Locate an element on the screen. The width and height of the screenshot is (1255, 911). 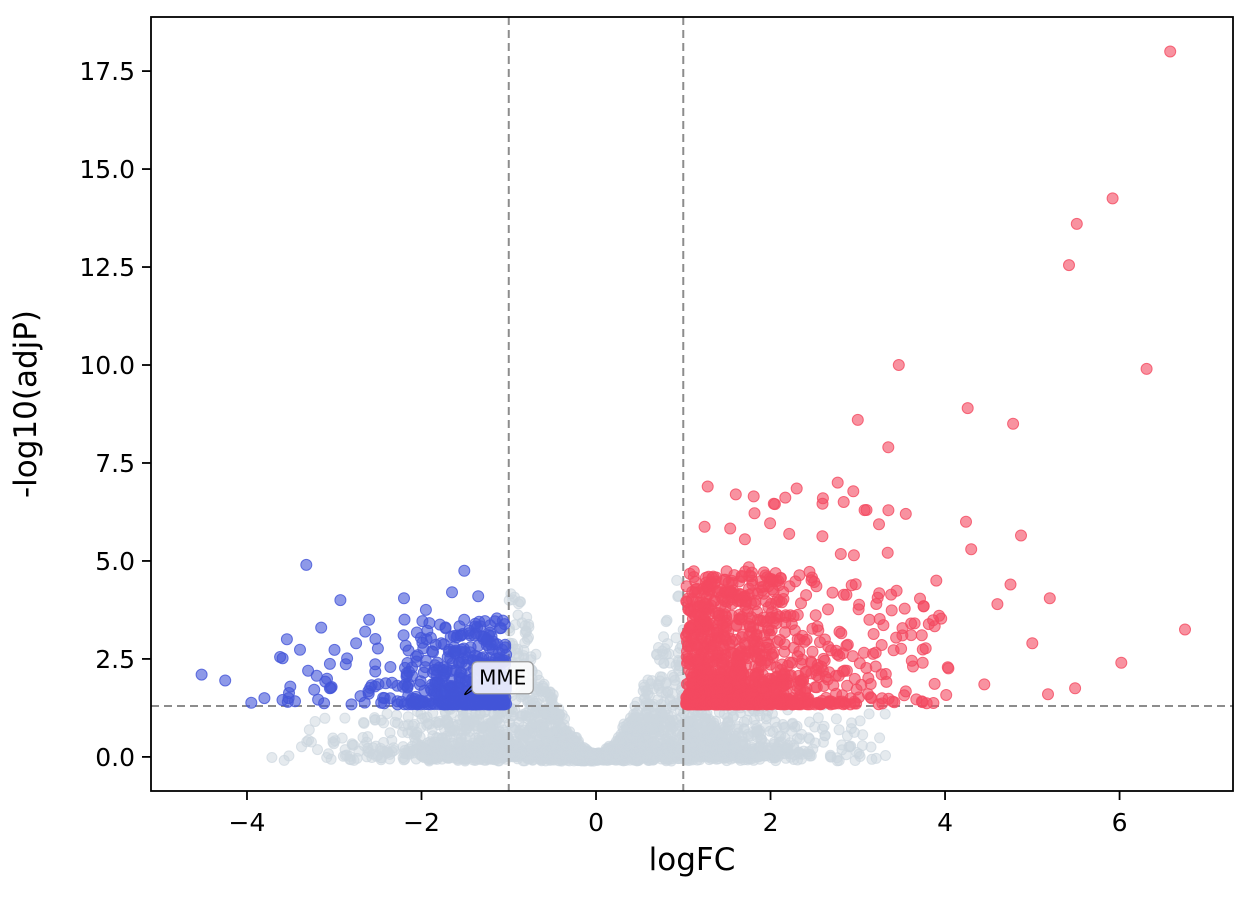
x-tick-label: −4 is located at coordinates (247, 822).